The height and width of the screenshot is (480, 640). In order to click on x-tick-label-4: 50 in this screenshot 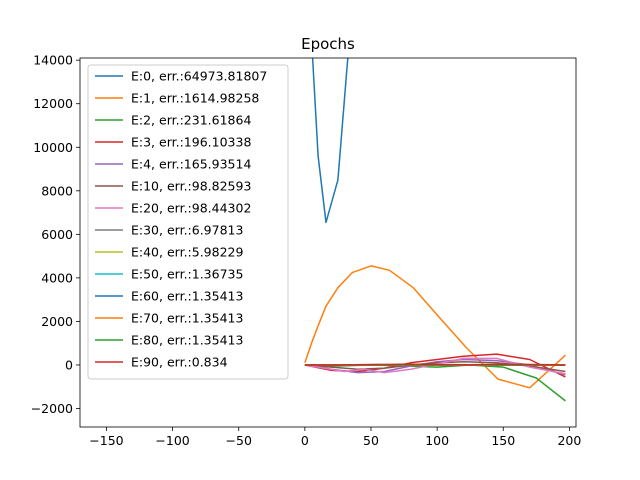, I will do `click(371, 440)`.